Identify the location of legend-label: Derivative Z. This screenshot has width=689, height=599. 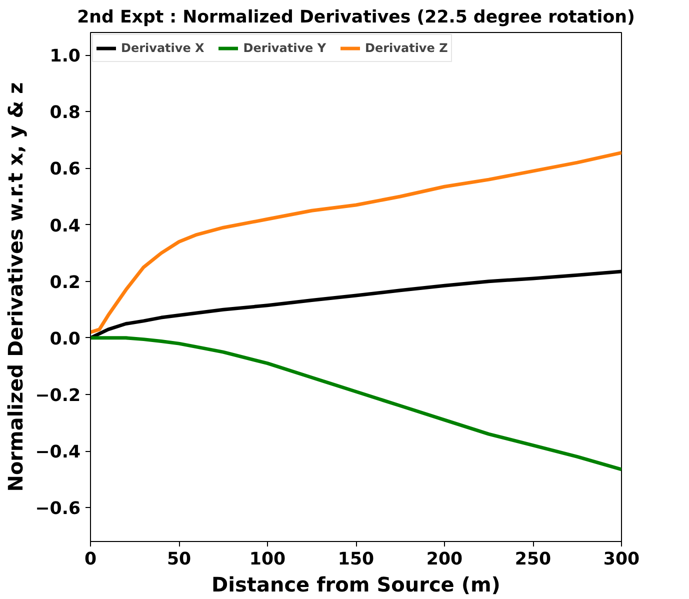
(406, 48).